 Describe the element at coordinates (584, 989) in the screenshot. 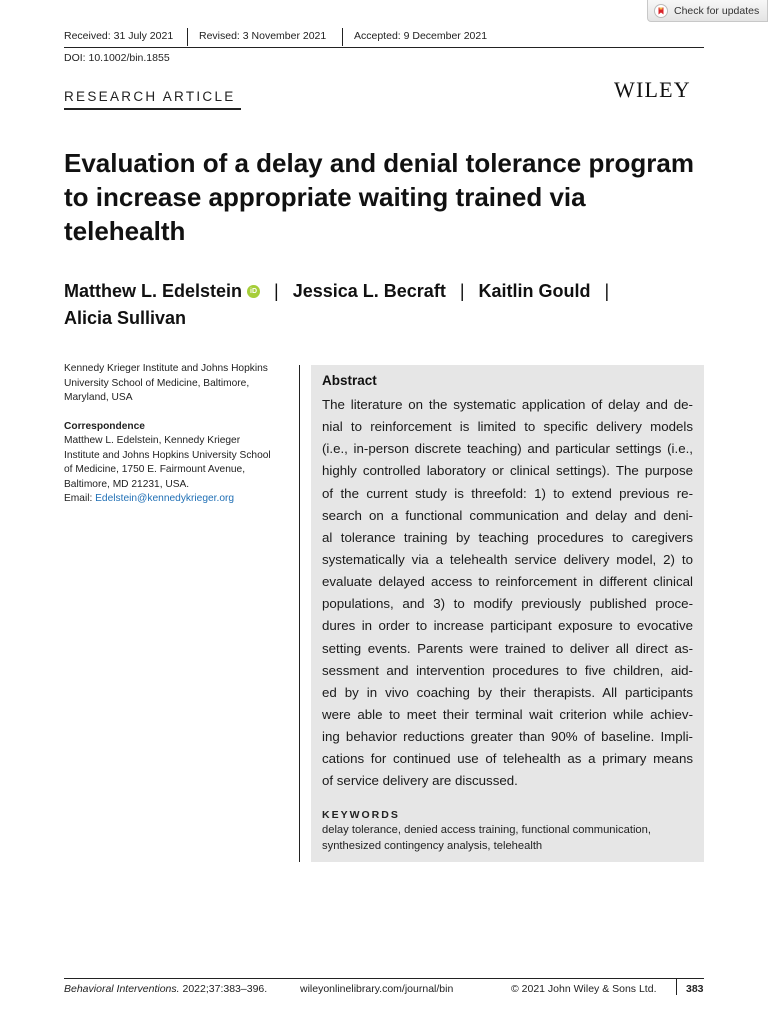

I see `copyright: © 2021 John Wiley & Sons Ltd.` at that location.